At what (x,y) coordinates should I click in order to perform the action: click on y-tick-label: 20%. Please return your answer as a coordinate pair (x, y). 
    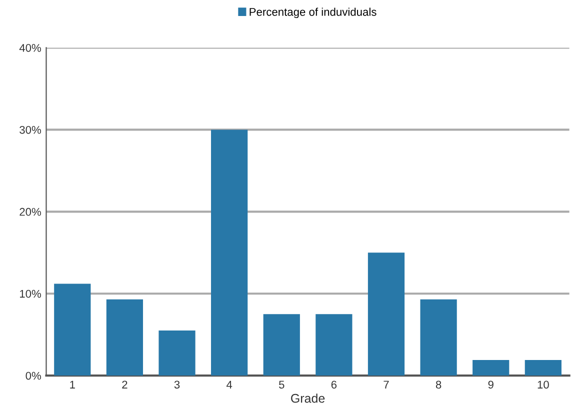
    Looking at the image, I should click on (30, 212).